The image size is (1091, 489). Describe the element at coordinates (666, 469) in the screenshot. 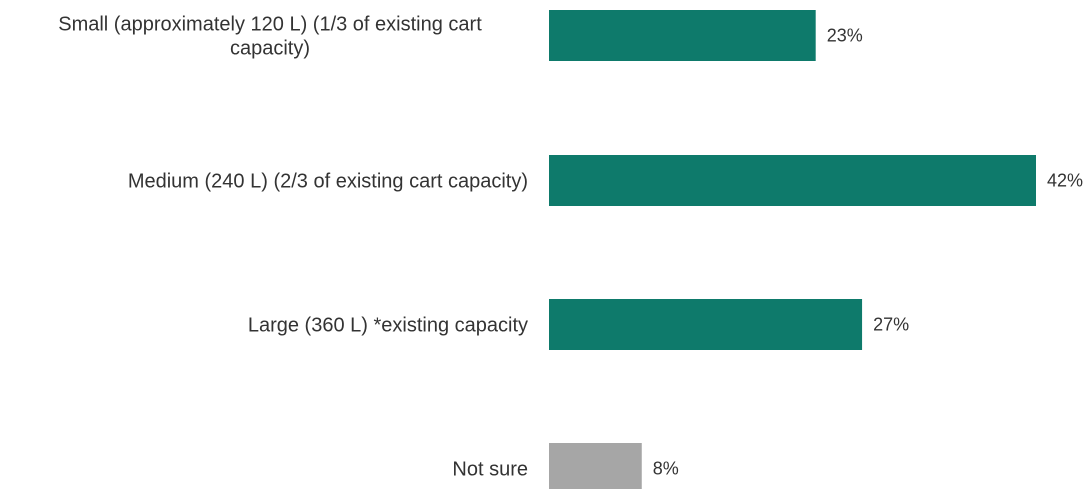

I see `value-label-3: 8%` at that location.